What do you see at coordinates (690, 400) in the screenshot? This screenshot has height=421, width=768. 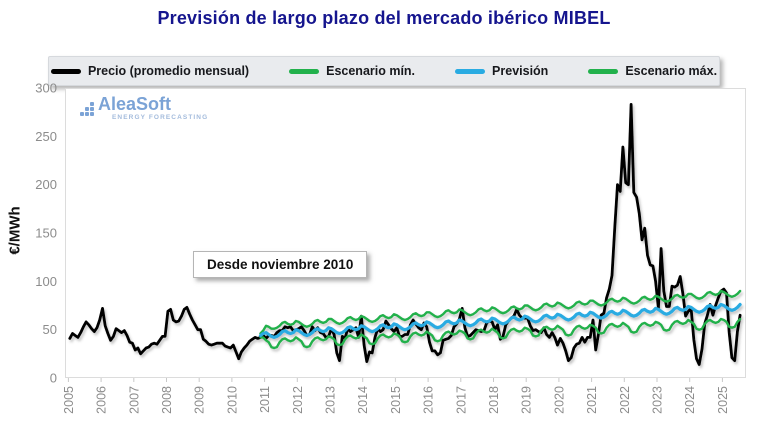 I see `x-axis-tick-label: 2024` at bounding box center [690, 400].